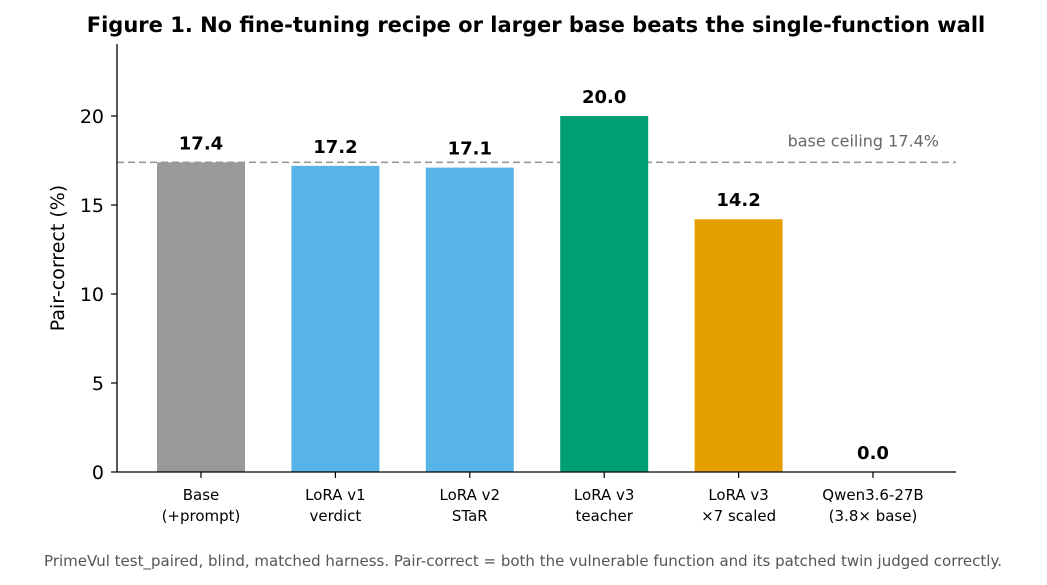  What do you see at coordinates (738, 200) in the screenshot?
I see `value-label-5: 14.2` at bounding box center [738, 200].